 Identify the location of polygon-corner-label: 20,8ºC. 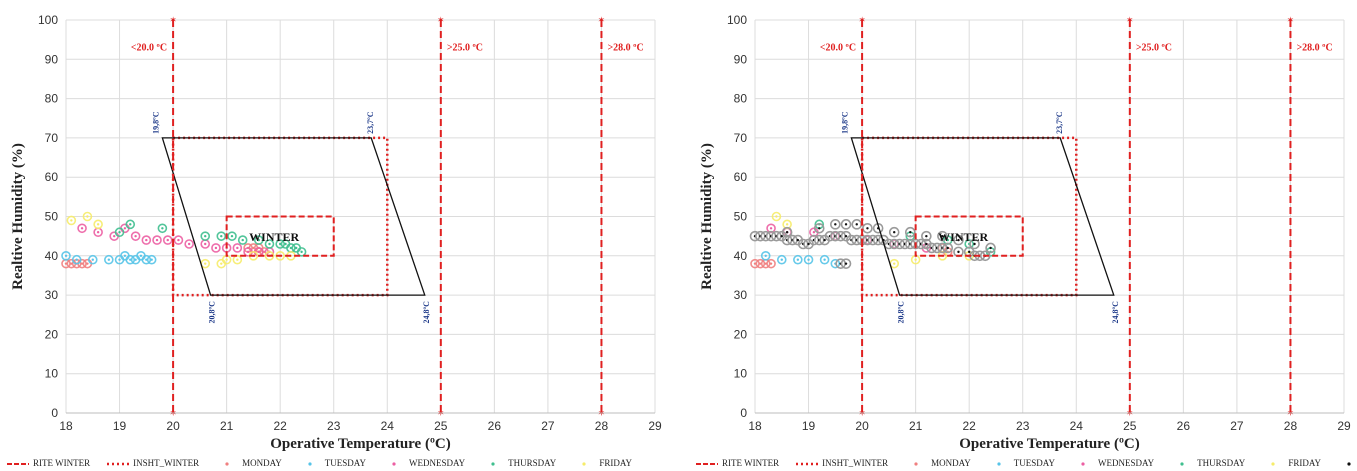
(901, 312).